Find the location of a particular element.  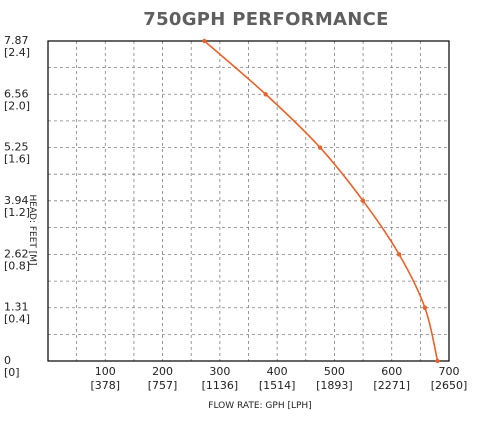

x-tick-label: 700 is located at coordinates (449, 371).